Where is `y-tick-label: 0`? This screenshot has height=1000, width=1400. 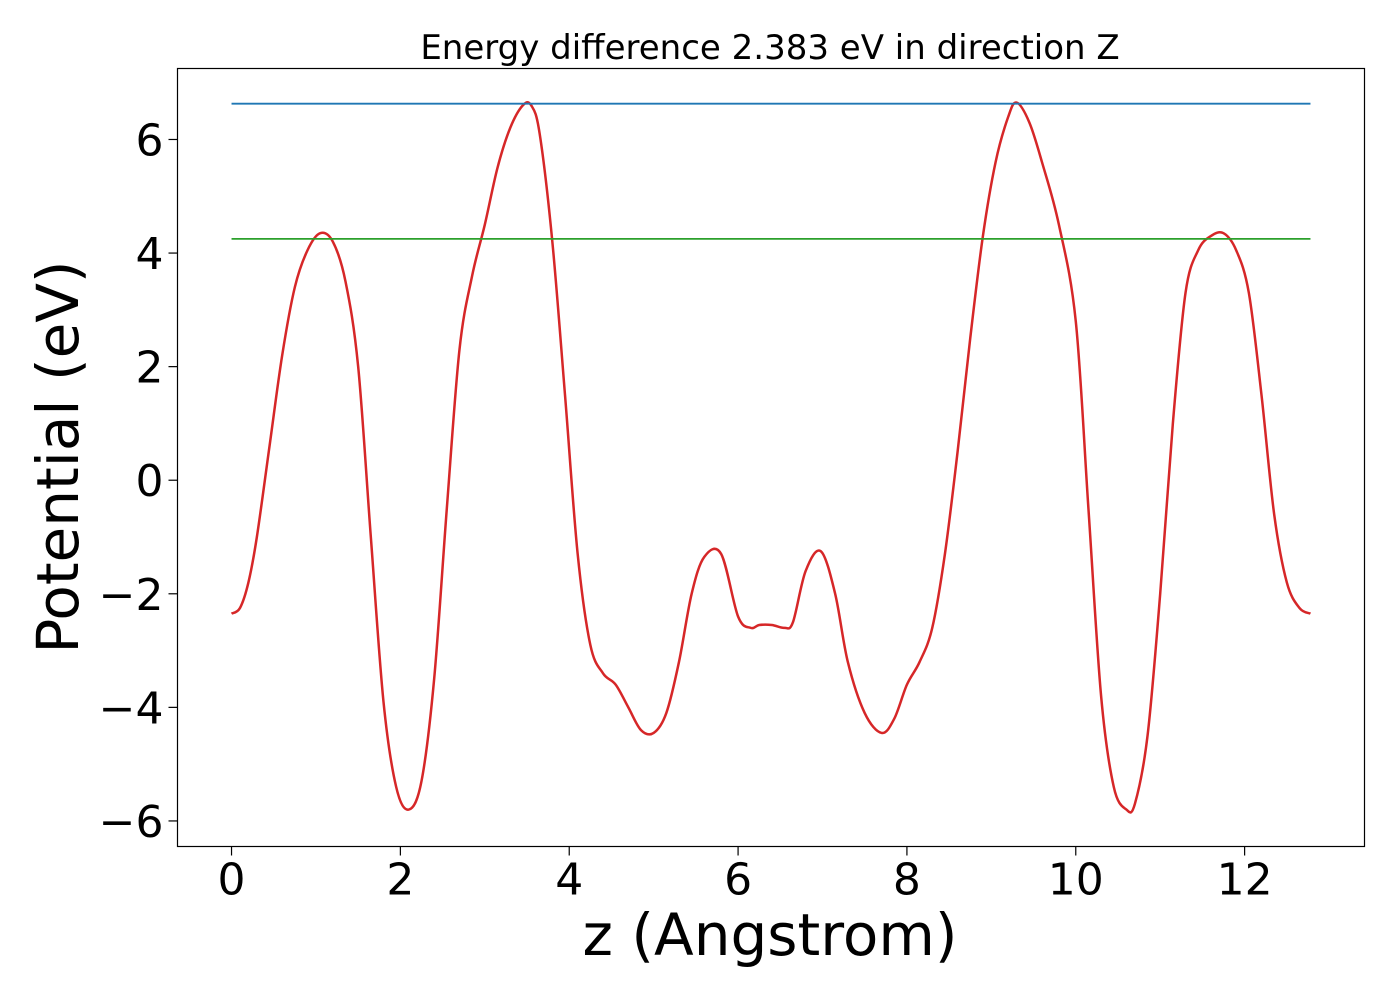 y-tick-label: 0 is located at coordinates (150, 481).